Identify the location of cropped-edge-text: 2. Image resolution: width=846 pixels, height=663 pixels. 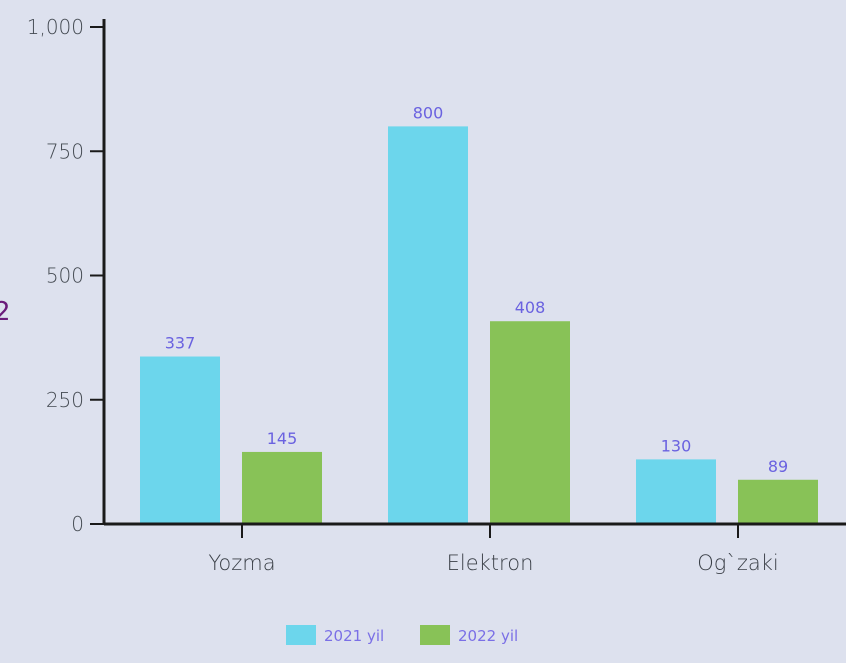
(5, 312).